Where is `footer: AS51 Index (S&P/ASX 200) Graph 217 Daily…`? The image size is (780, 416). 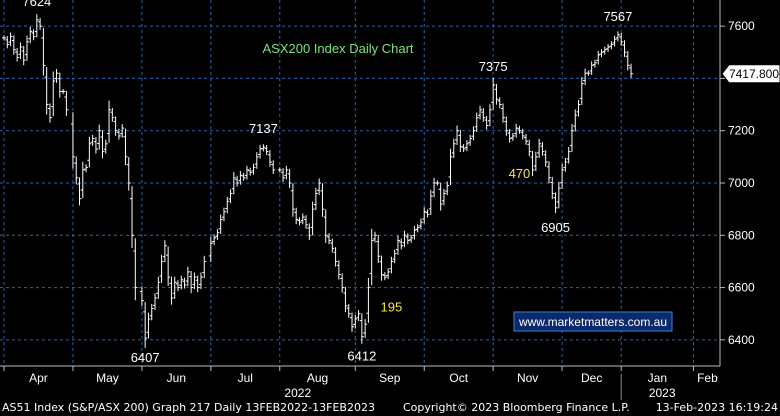
footer: AS51 Index (S&P/ASX 200) Graph 217 Daily… is located at coordinates (390, 408).